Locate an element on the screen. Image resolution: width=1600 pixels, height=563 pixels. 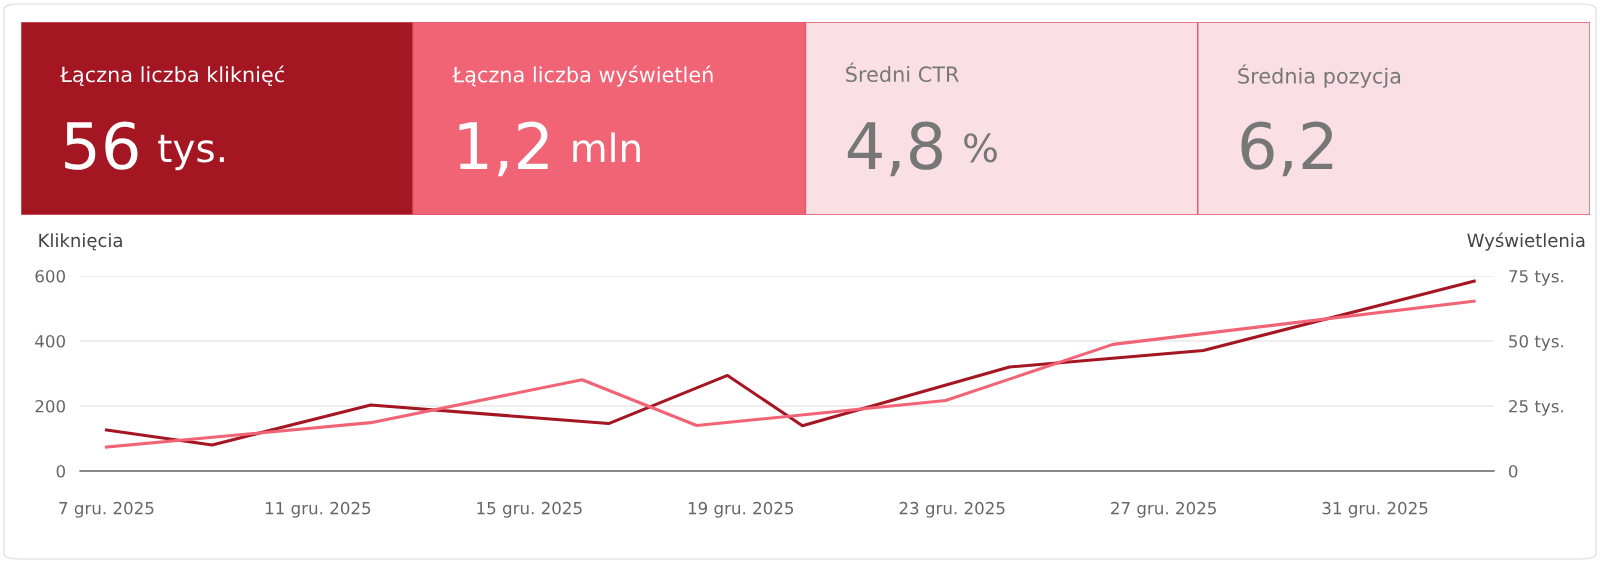
text: Łączna liczba kliknięć is located at coordinates (172, 76).